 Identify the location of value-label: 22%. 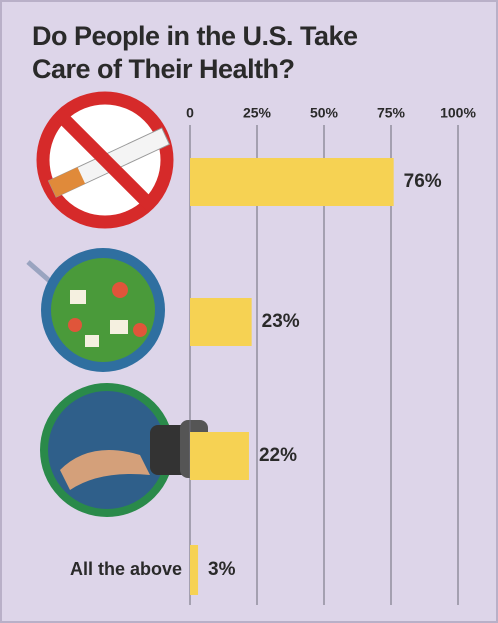
(278, 455).